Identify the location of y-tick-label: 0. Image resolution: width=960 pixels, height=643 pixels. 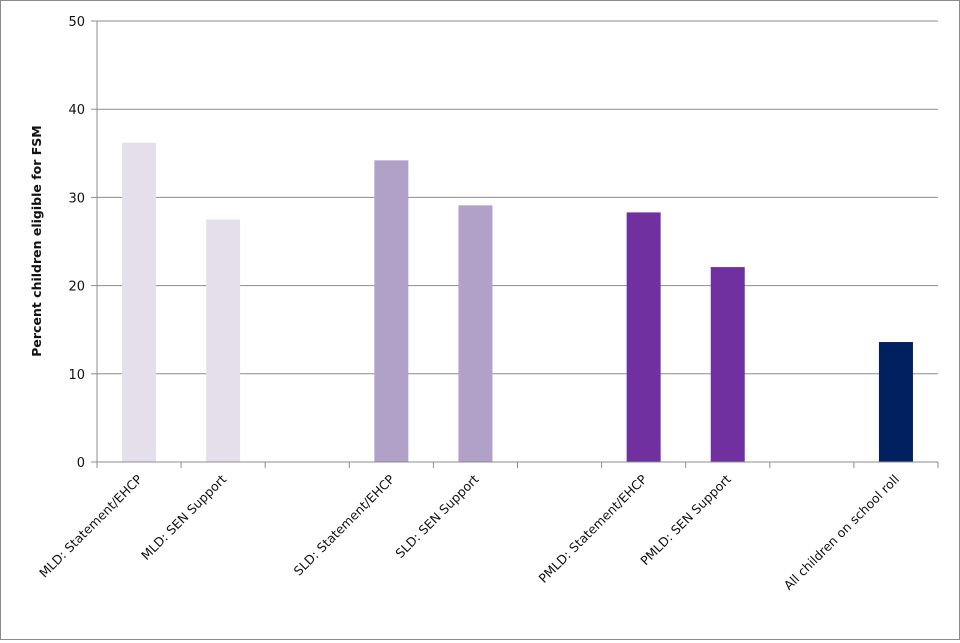
(81, 463).